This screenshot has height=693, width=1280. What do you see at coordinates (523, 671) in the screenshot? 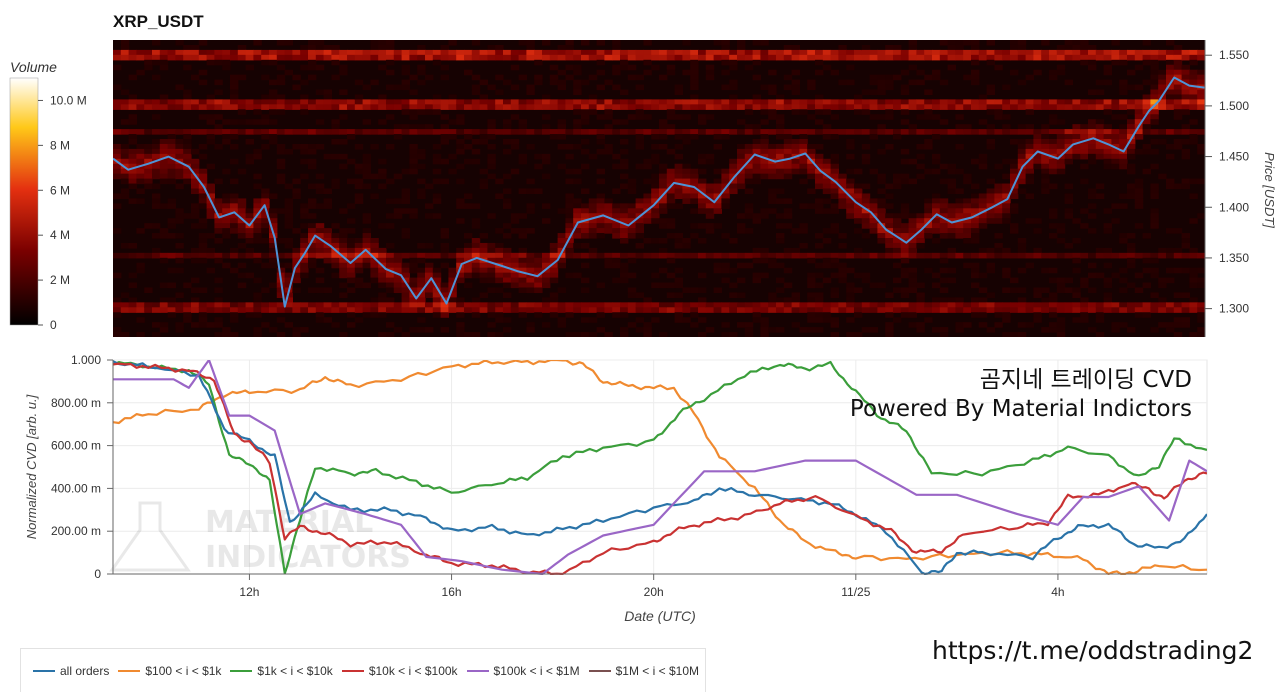
I see `legend-item: $100k < i < $1M` at bounding box center [523, 671].